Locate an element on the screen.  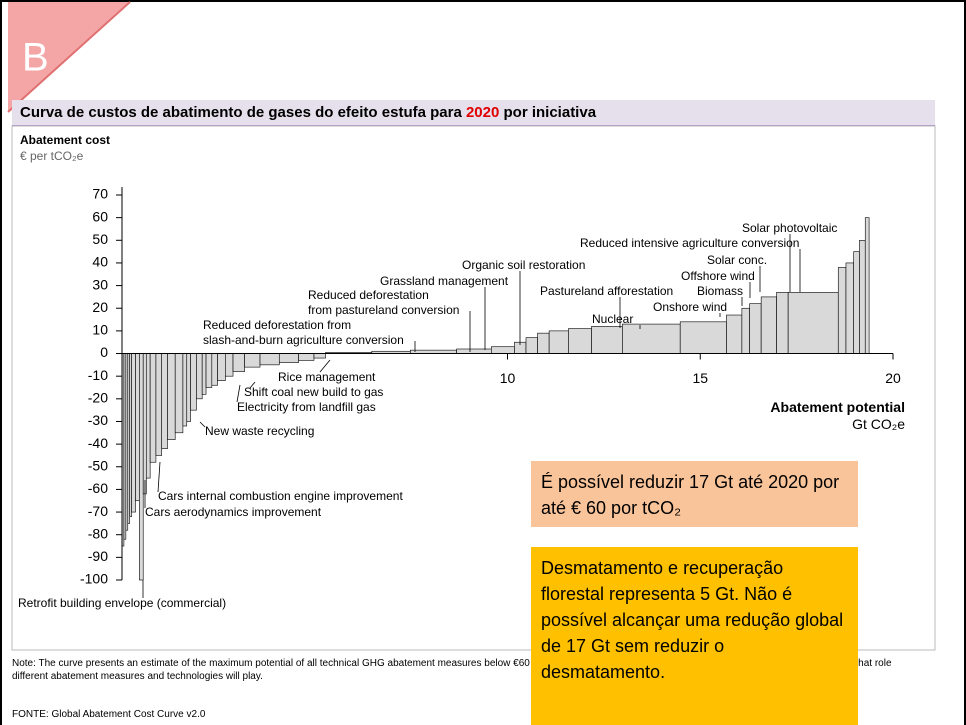
title-highlight: 2020 is located at coordinates (482, 112).